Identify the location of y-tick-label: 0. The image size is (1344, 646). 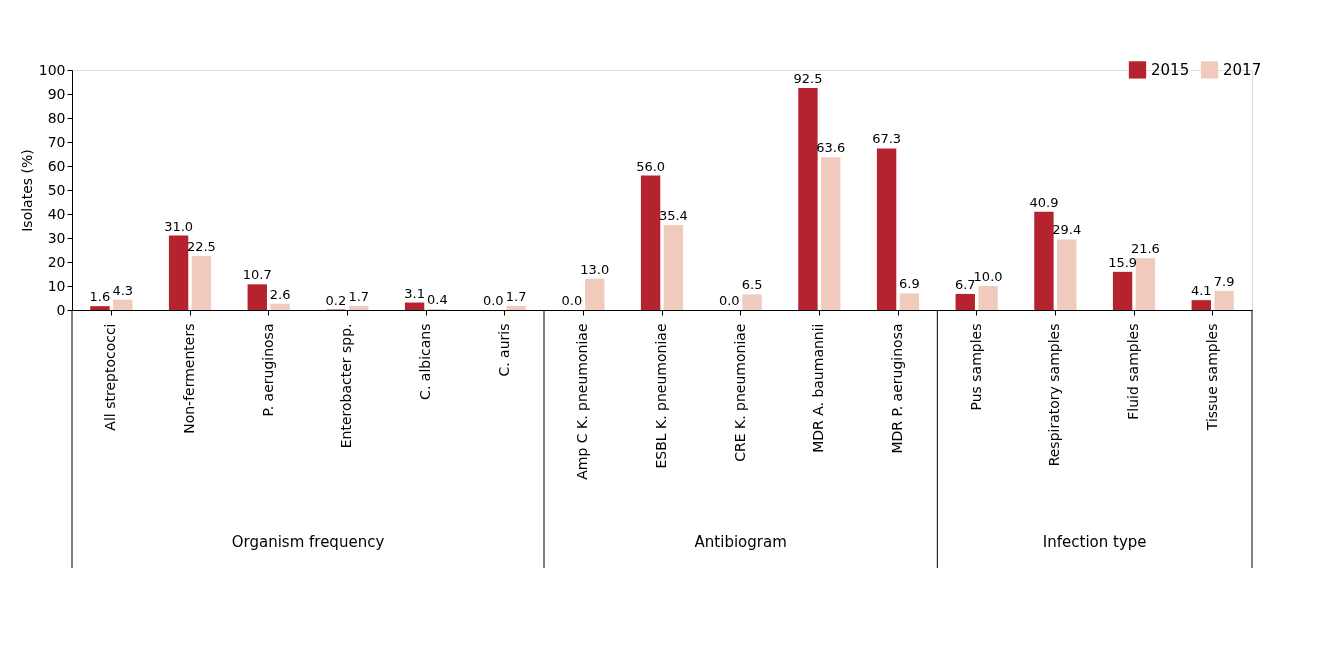
(61, 309).